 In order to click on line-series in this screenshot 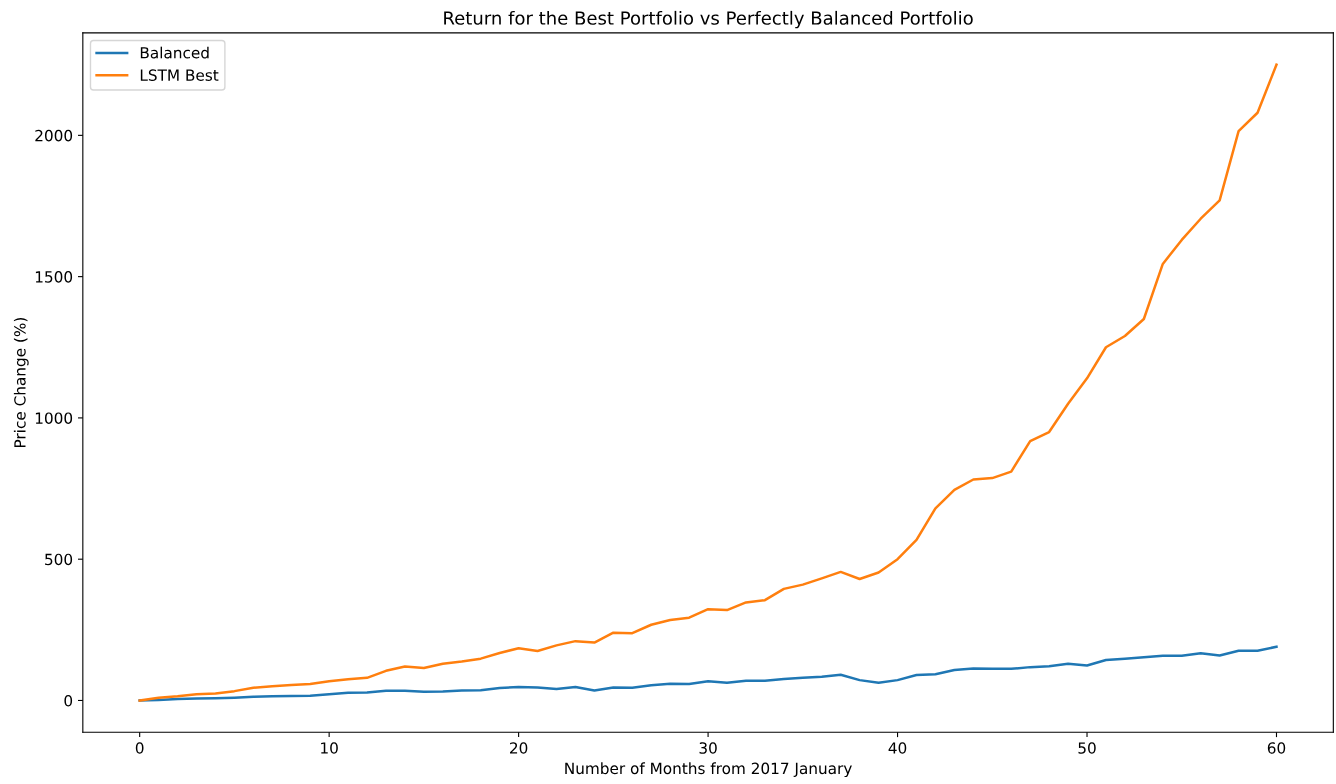, I will do `click(708, 673)`.